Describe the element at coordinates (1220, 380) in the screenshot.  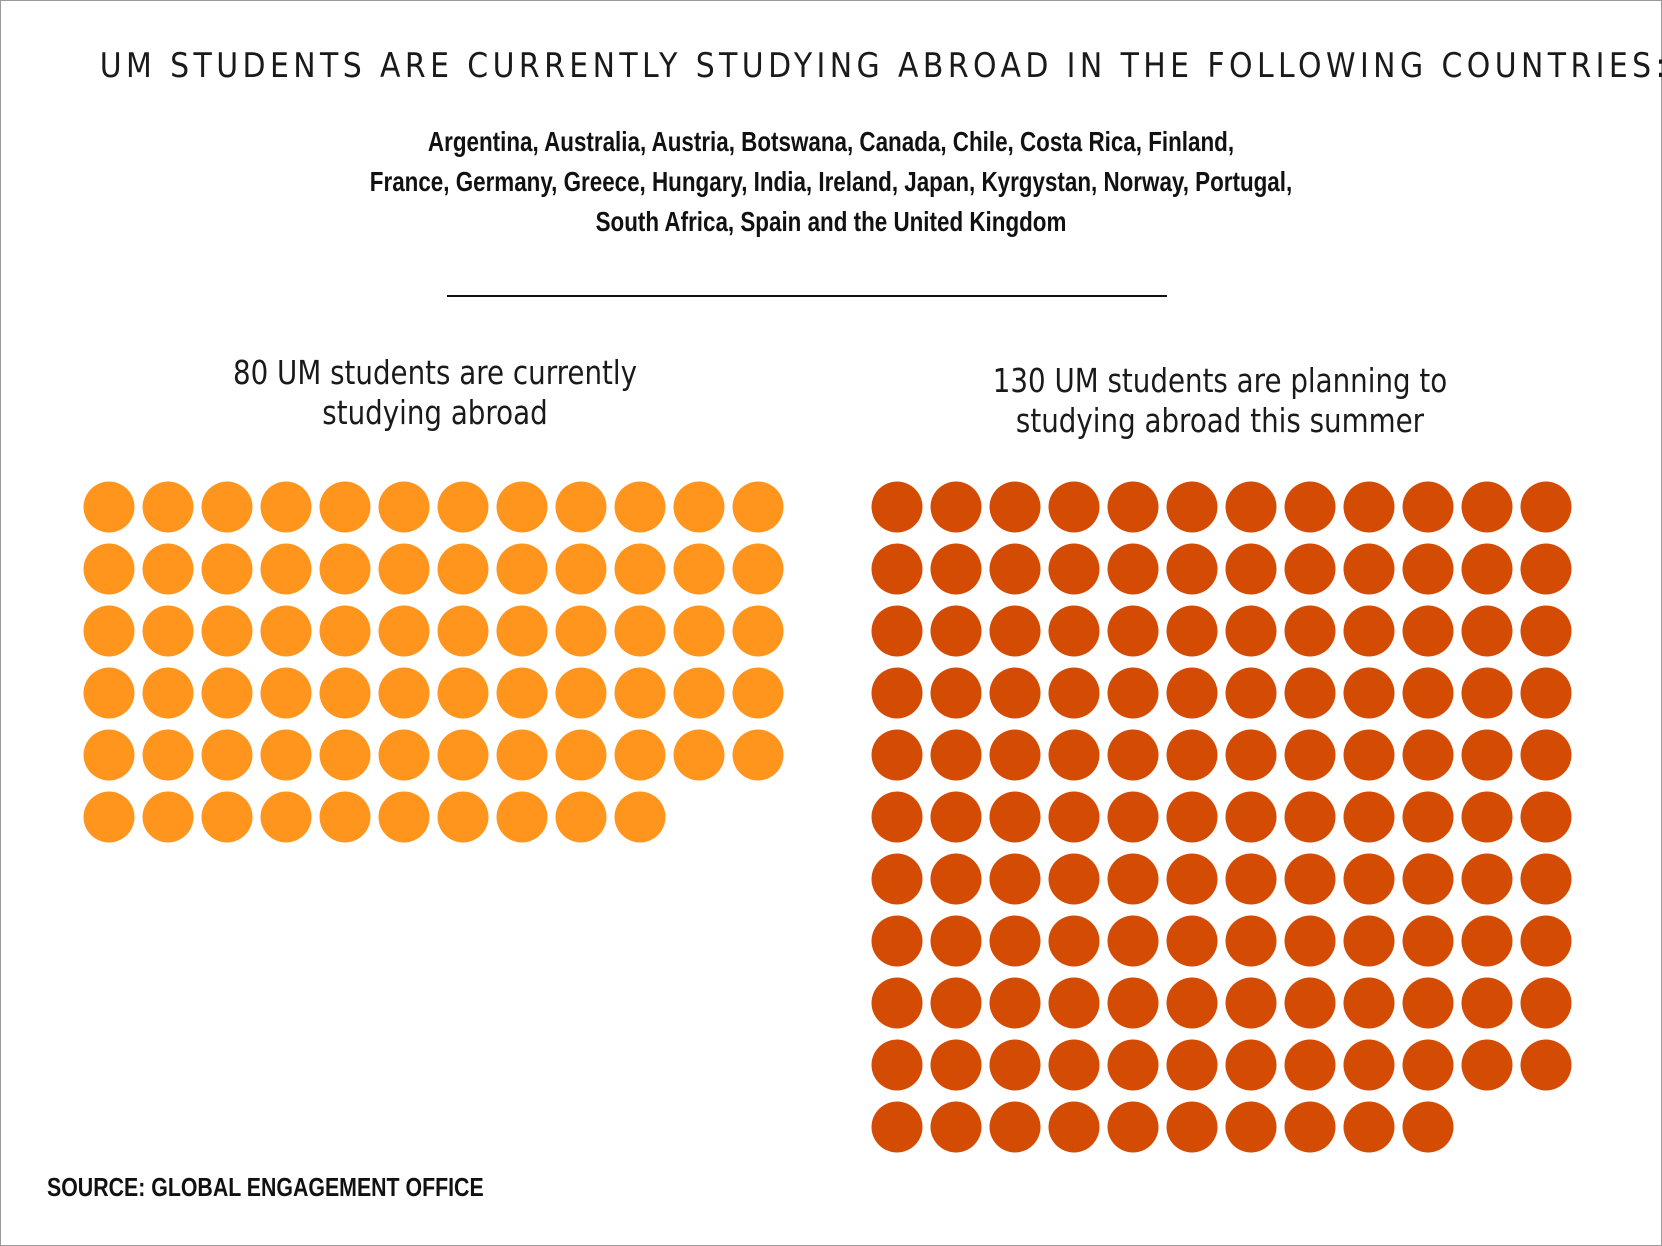
I see `planned-students-label-line: 130 UM students are planning to` at that location.